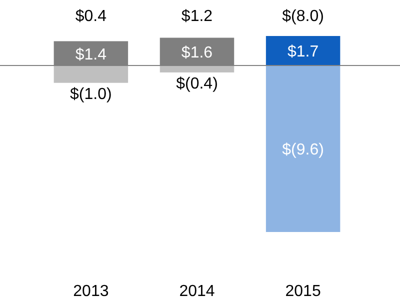 The width and height of the screenshot is (400, 300). Describe the element at coordinates (197, 291) in the screenshot. I see `x-tick-label: 2014` at that location.